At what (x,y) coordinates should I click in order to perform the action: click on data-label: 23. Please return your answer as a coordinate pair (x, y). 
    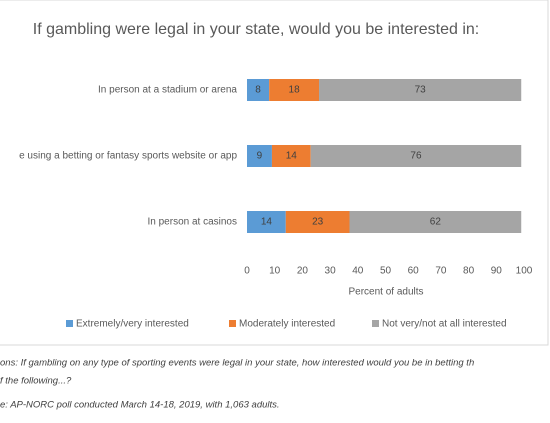
    Looking at the image, I should click on (318, 222).